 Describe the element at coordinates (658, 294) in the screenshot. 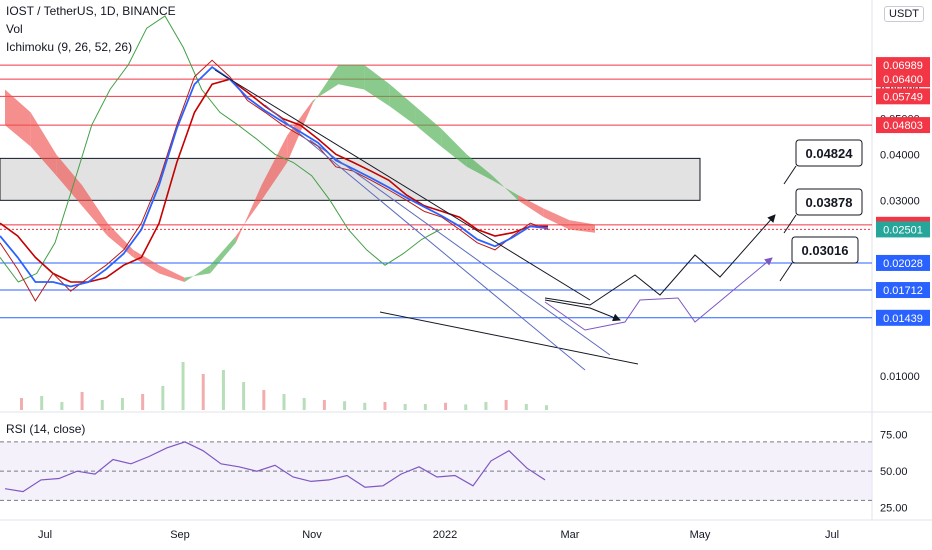

I see `alt-projection-arrow` at that location.